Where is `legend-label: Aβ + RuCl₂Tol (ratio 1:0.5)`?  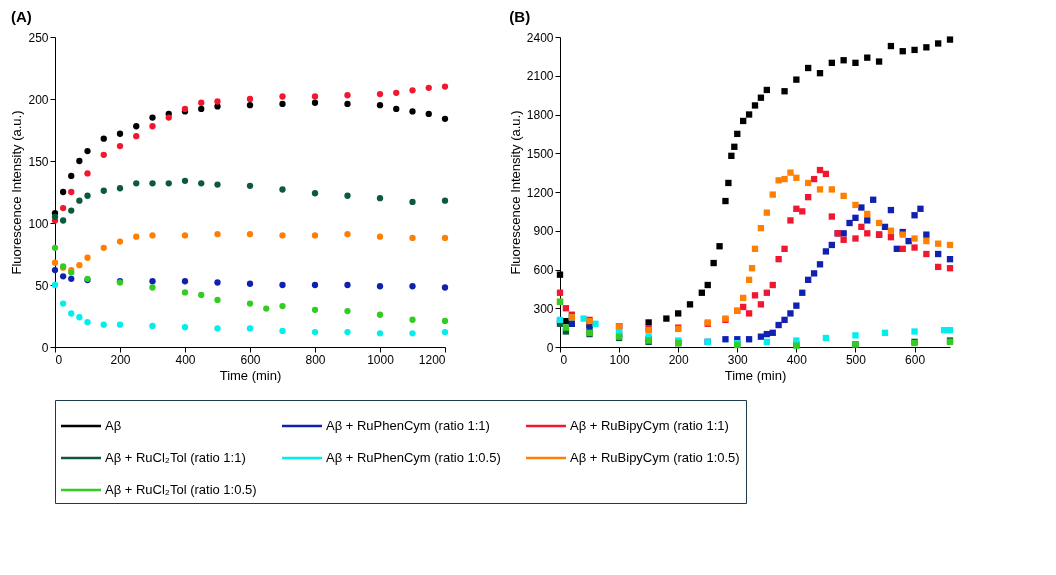 legend-label: Aβ + RuCl₂Tol (ratio 1:0.5) is located at coordinates (181, 489).